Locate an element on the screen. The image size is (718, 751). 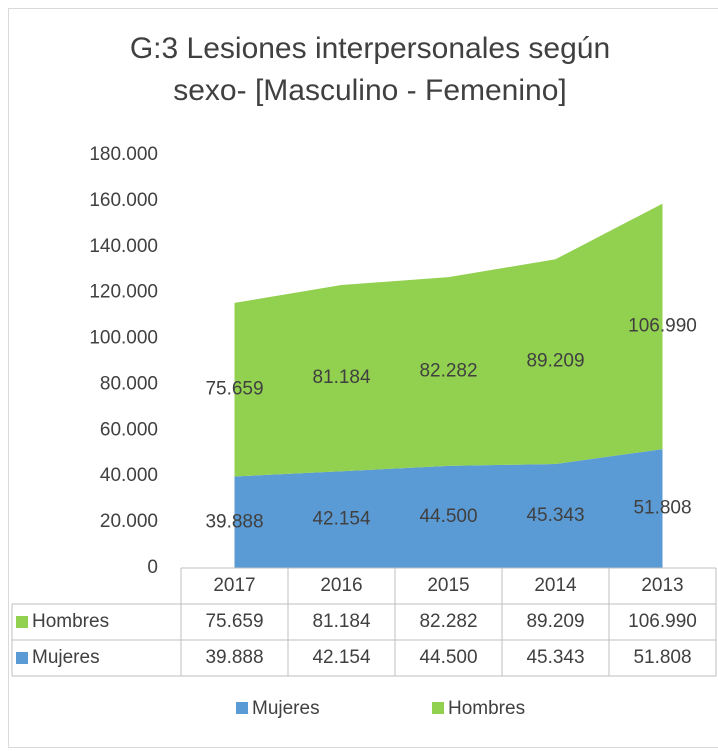
data-label: 42.154 is located at coordinates (341, 519).